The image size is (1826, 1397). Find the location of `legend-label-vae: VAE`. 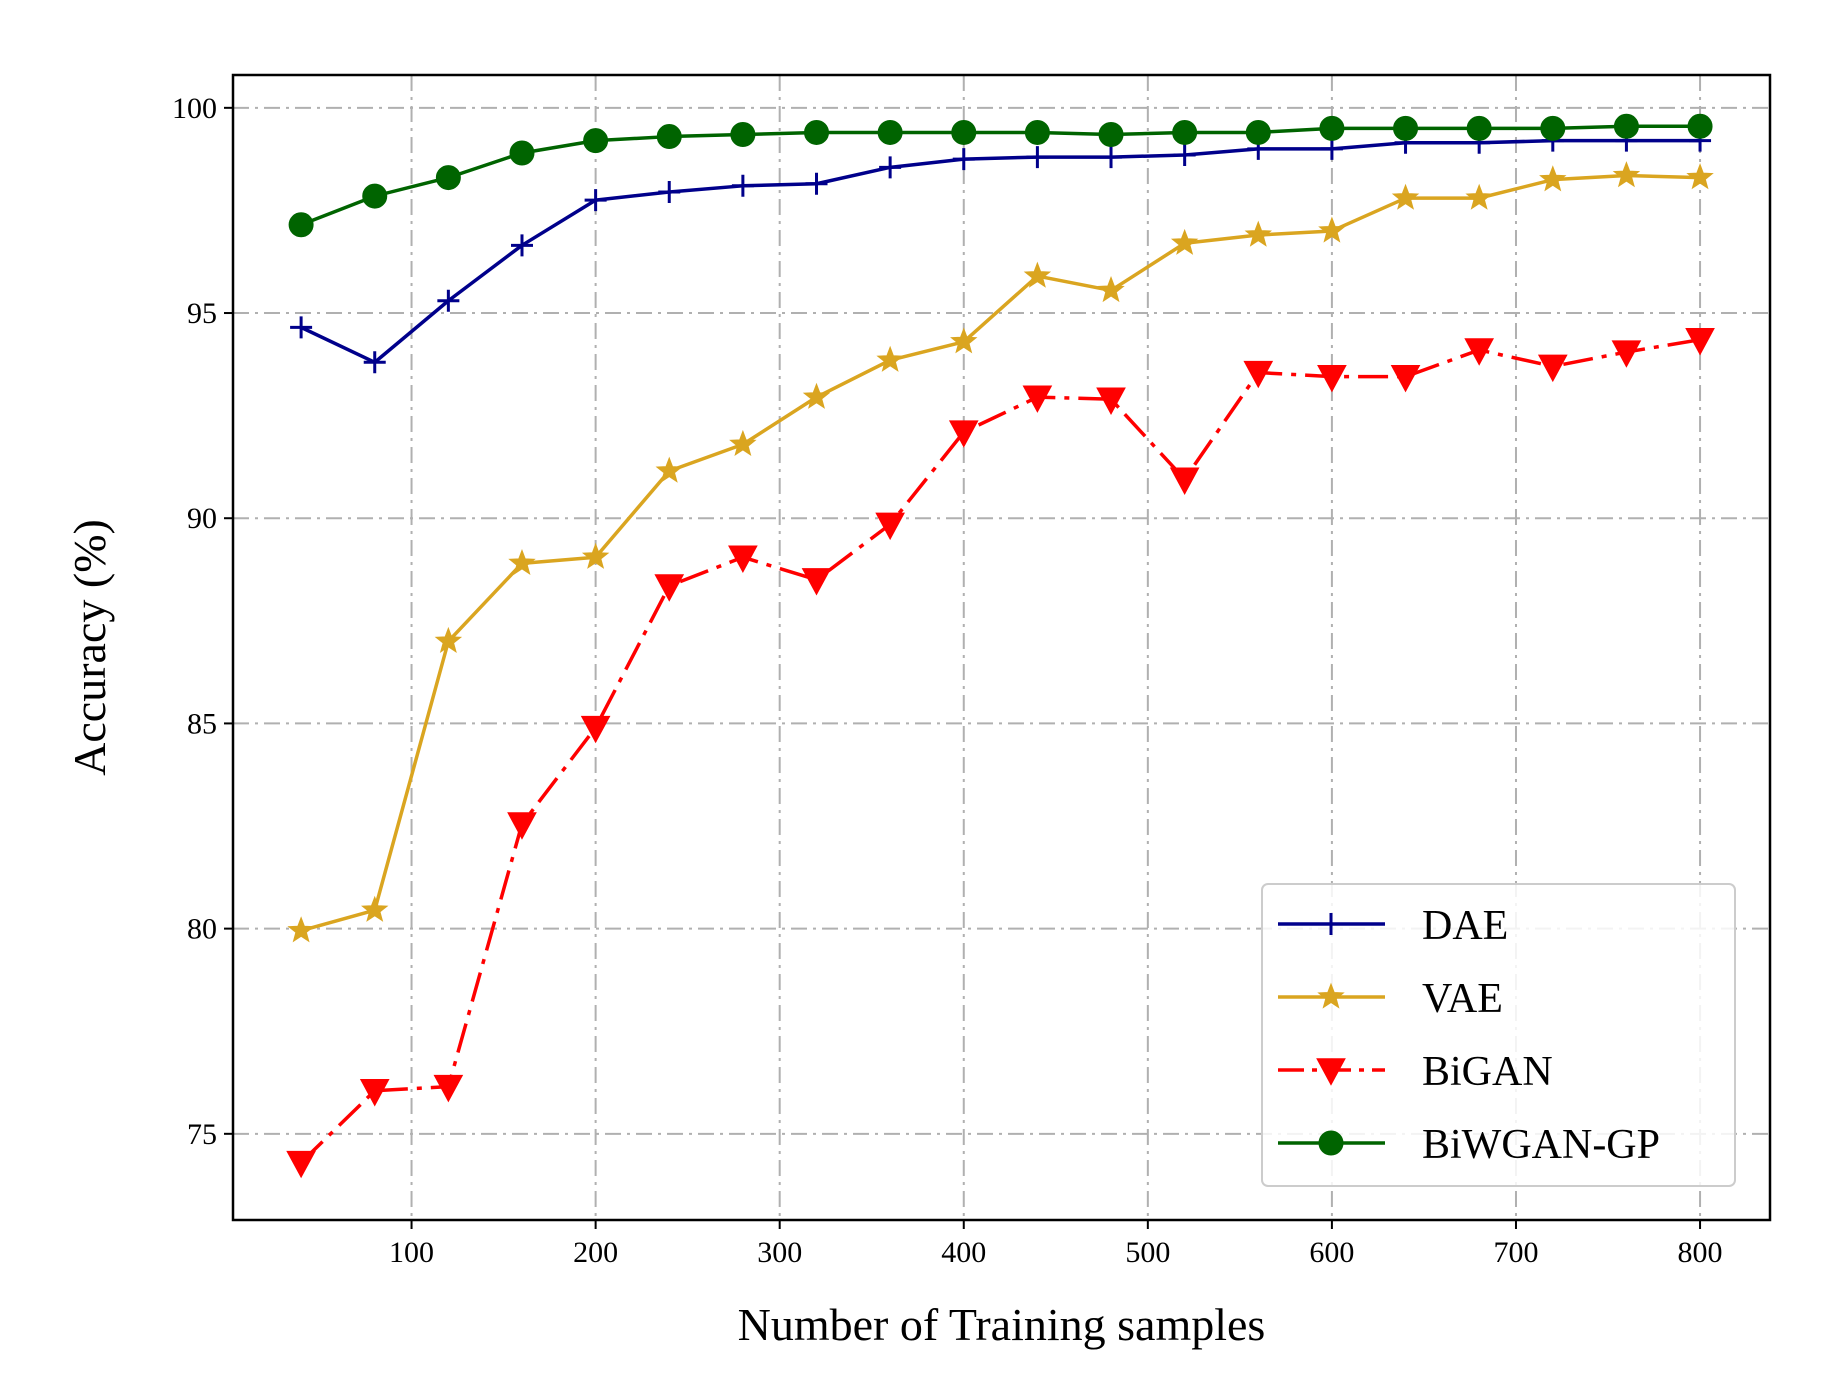

legend-label-vae: VAE is located at coordinates (1462, 999).